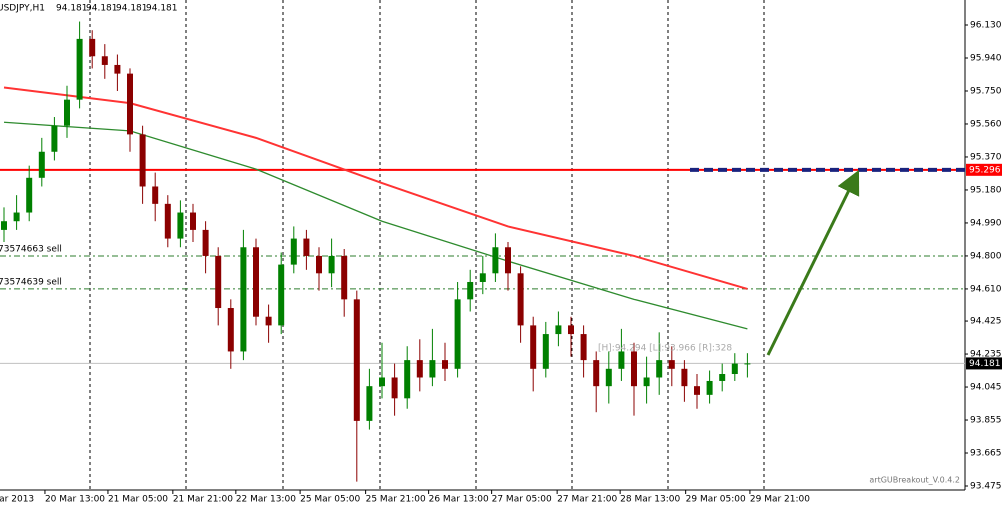 This screenshot has width=1006, height=510. Describe the element at coordinates (522, 500) in the screenshot. I see `x-tick-label: 27 Mar 05:00` at that location.